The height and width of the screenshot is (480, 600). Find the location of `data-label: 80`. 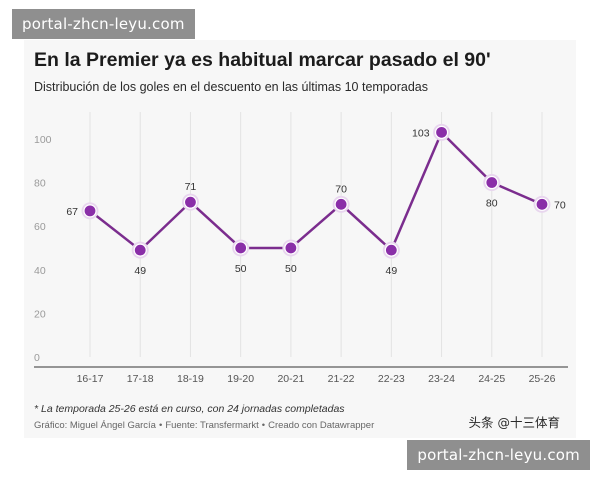

data-label: 80 is located at coordinates (492, 204).